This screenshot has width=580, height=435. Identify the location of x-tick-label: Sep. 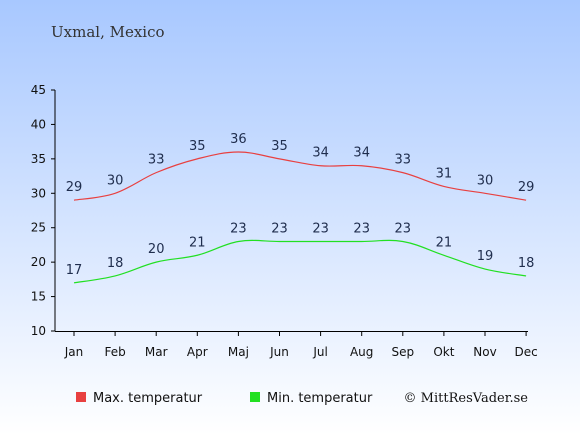
(402, 352).